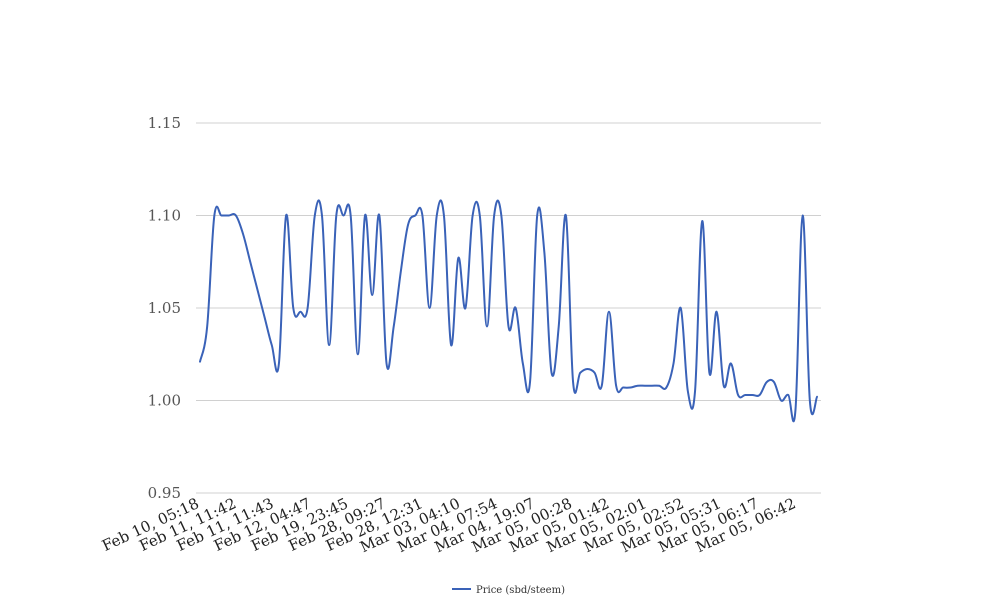  I want to click on legend-label: Price (sbd/steem), so click(520, 590).